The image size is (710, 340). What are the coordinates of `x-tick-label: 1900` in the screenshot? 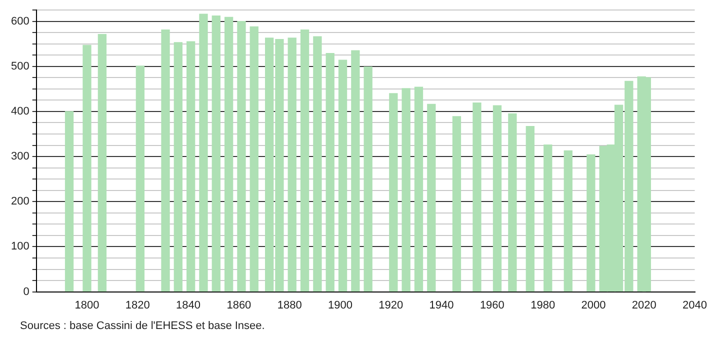 It's located at (340, 305).